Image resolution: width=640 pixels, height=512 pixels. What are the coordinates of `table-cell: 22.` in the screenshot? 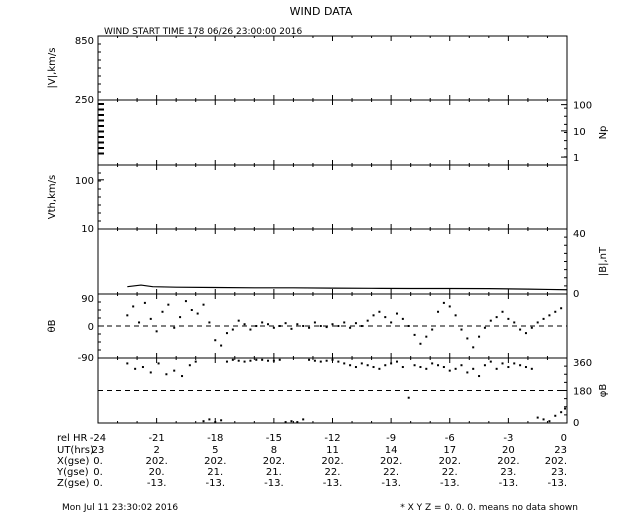 It's located at (391, 472).